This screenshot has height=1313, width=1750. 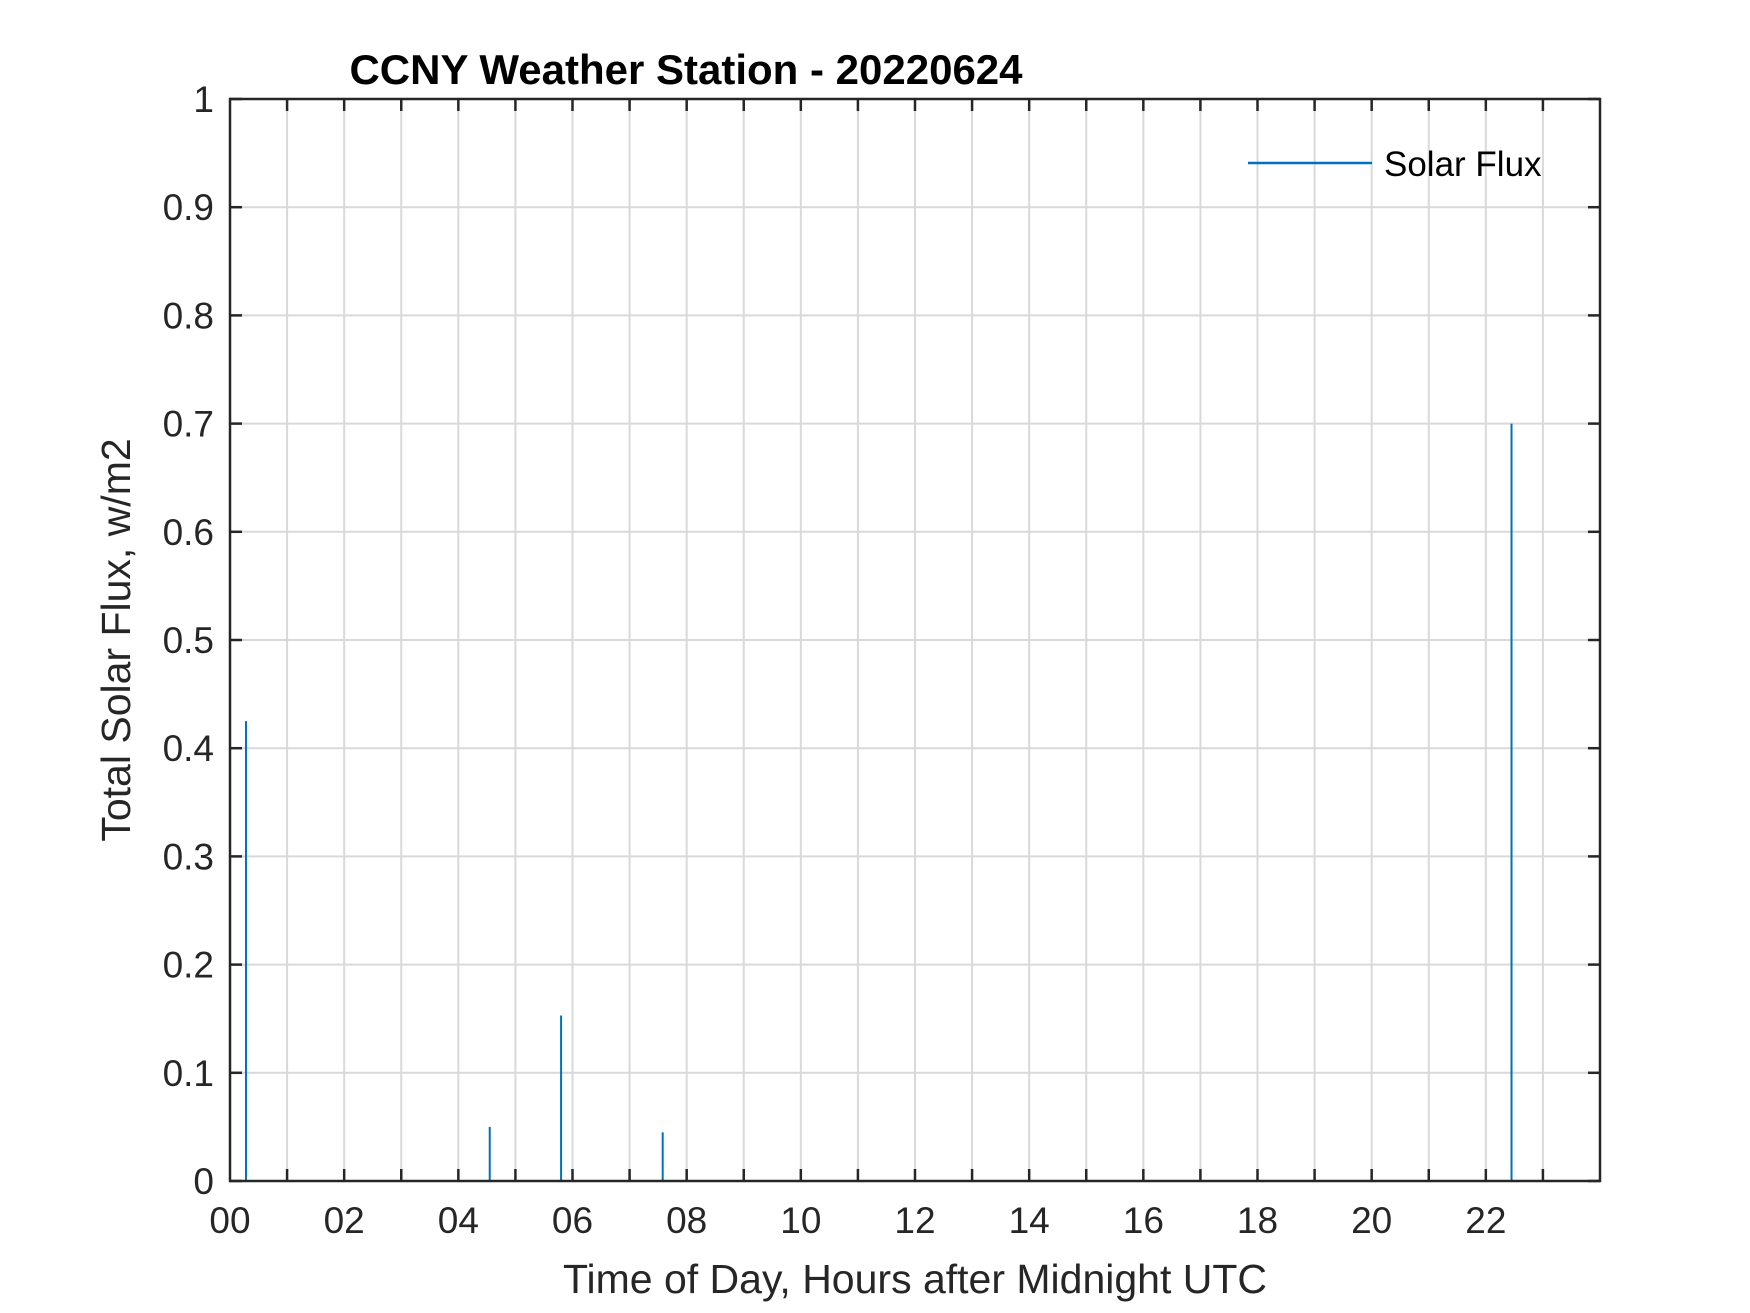 What do you see at coordinates (1029, 1220) in the screenshot?
I see `x-tick-label: 14` at bounding box center [1029, 1220].